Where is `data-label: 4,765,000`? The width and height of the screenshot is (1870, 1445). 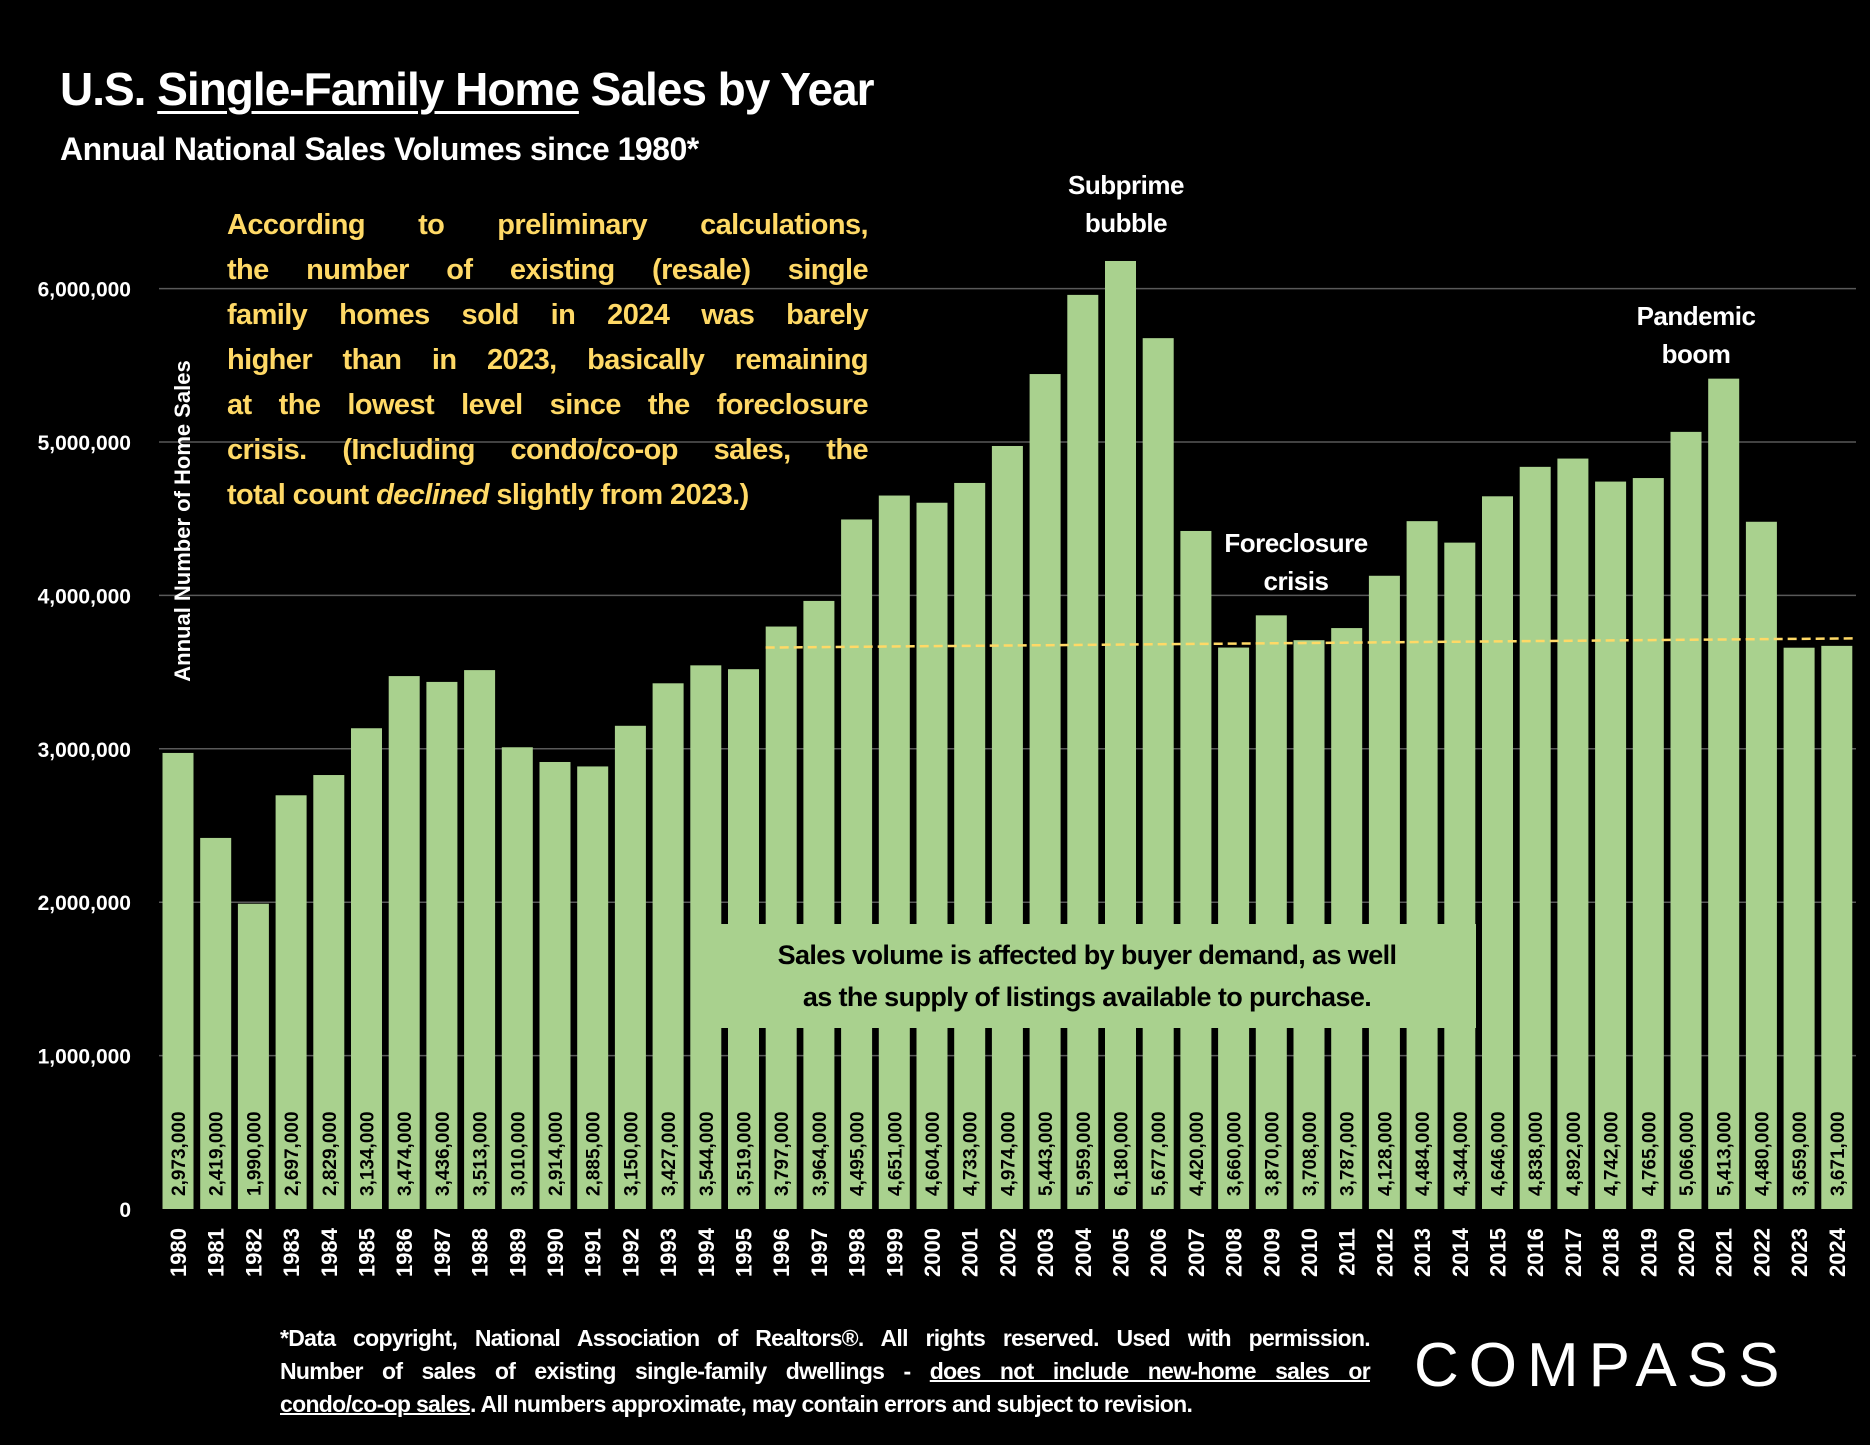
data-label: 4,765,000 is located at coordinates (1649, 1153).